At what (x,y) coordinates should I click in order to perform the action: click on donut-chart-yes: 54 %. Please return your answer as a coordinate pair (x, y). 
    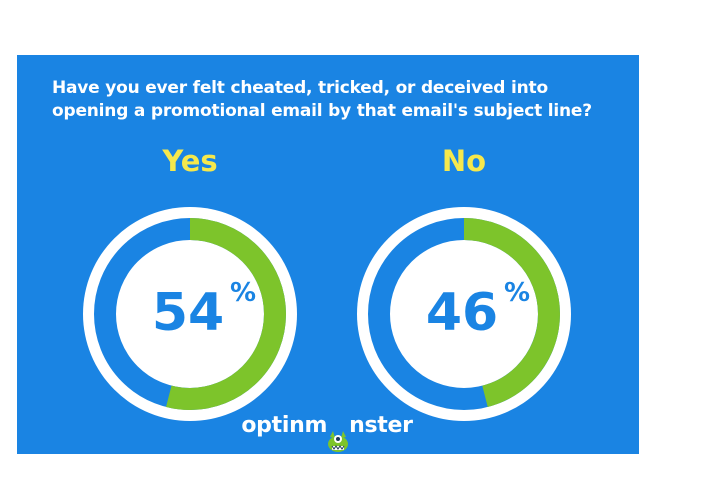
    Looking at the image, I should click on (190, 314).